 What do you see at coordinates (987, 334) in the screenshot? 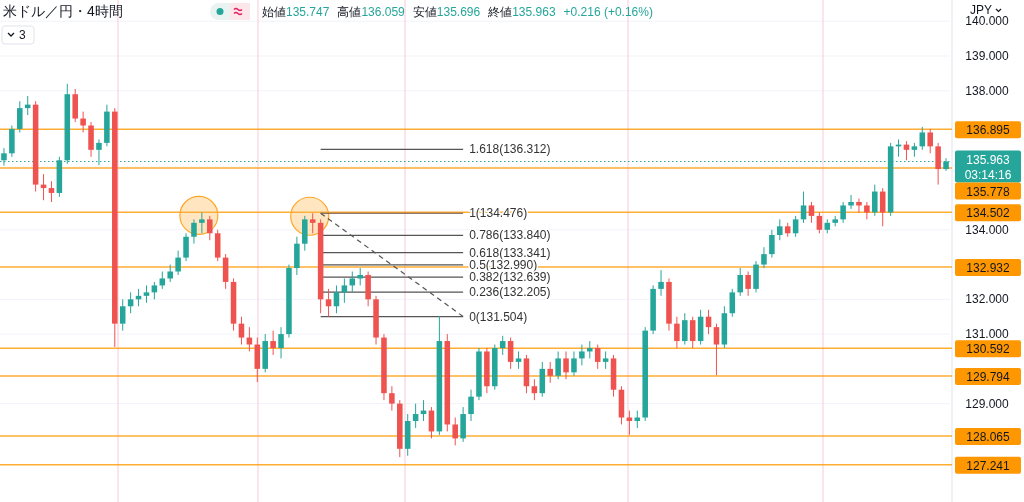
I see `y-tick-label: 131.000` at bounding box center [987, 334].